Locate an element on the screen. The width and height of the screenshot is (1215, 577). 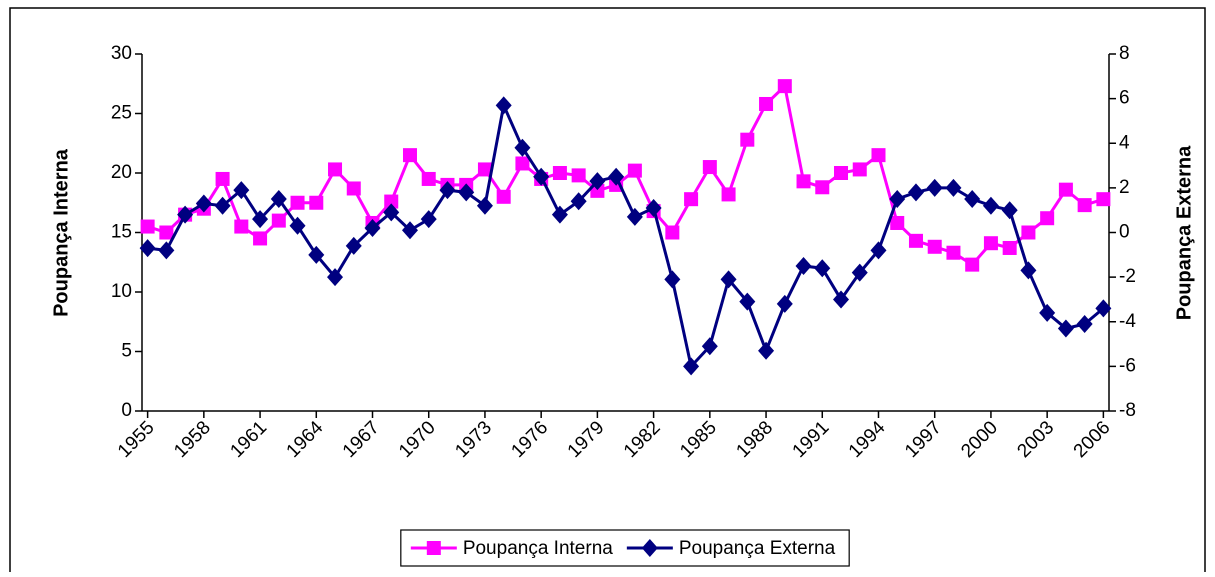
y2-tick-label: 4 is located at coordinates (1124, 142).